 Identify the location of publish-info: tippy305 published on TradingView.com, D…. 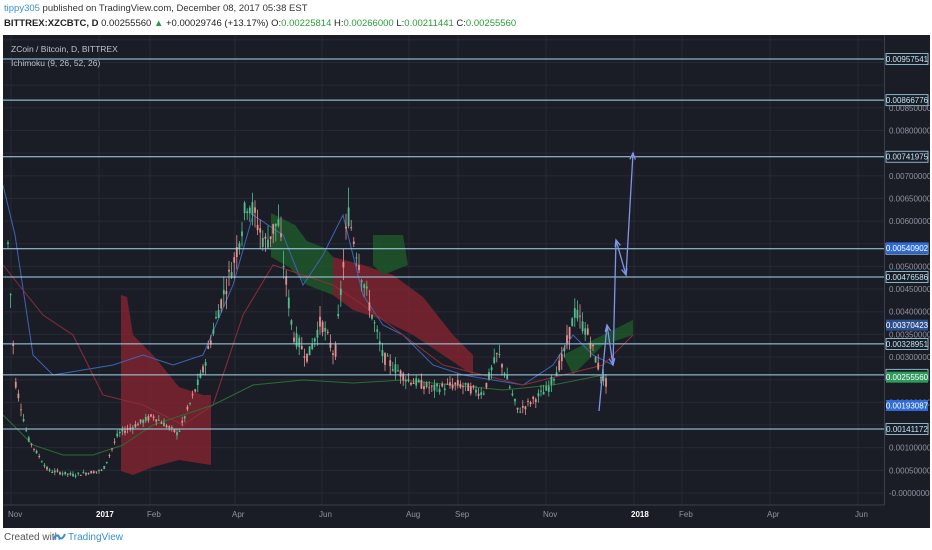
(156, 8).